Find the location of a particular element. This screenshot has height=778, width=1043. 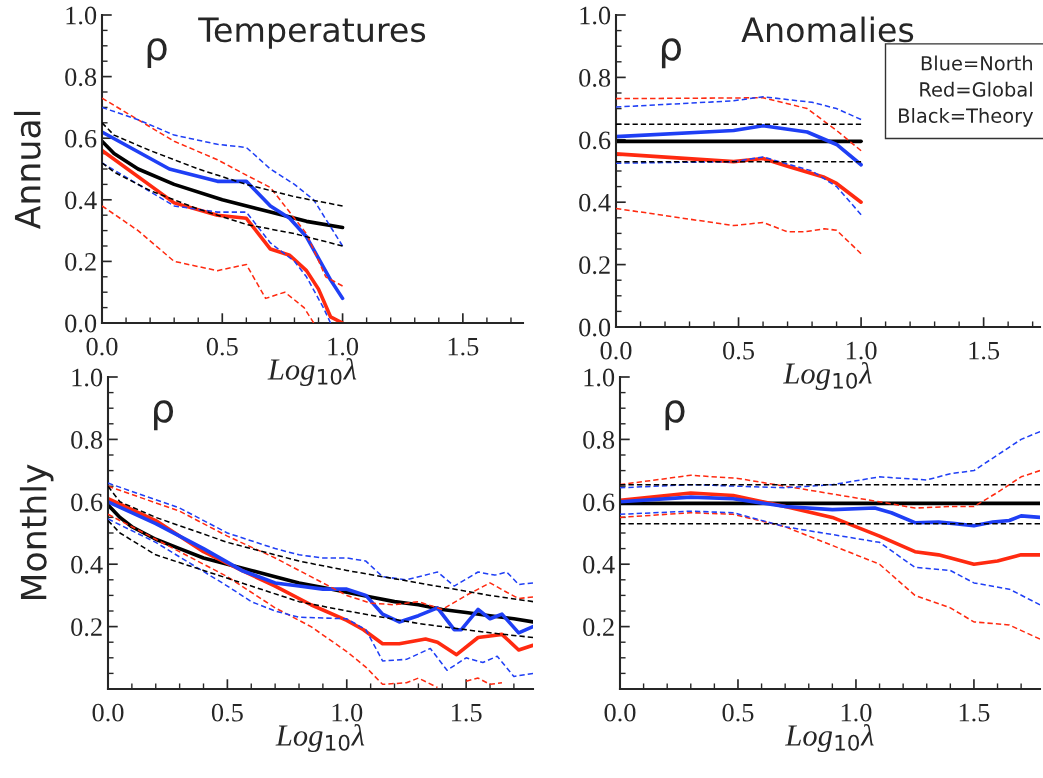

y-axis-title: Annual is located at coordinates (27, 170).